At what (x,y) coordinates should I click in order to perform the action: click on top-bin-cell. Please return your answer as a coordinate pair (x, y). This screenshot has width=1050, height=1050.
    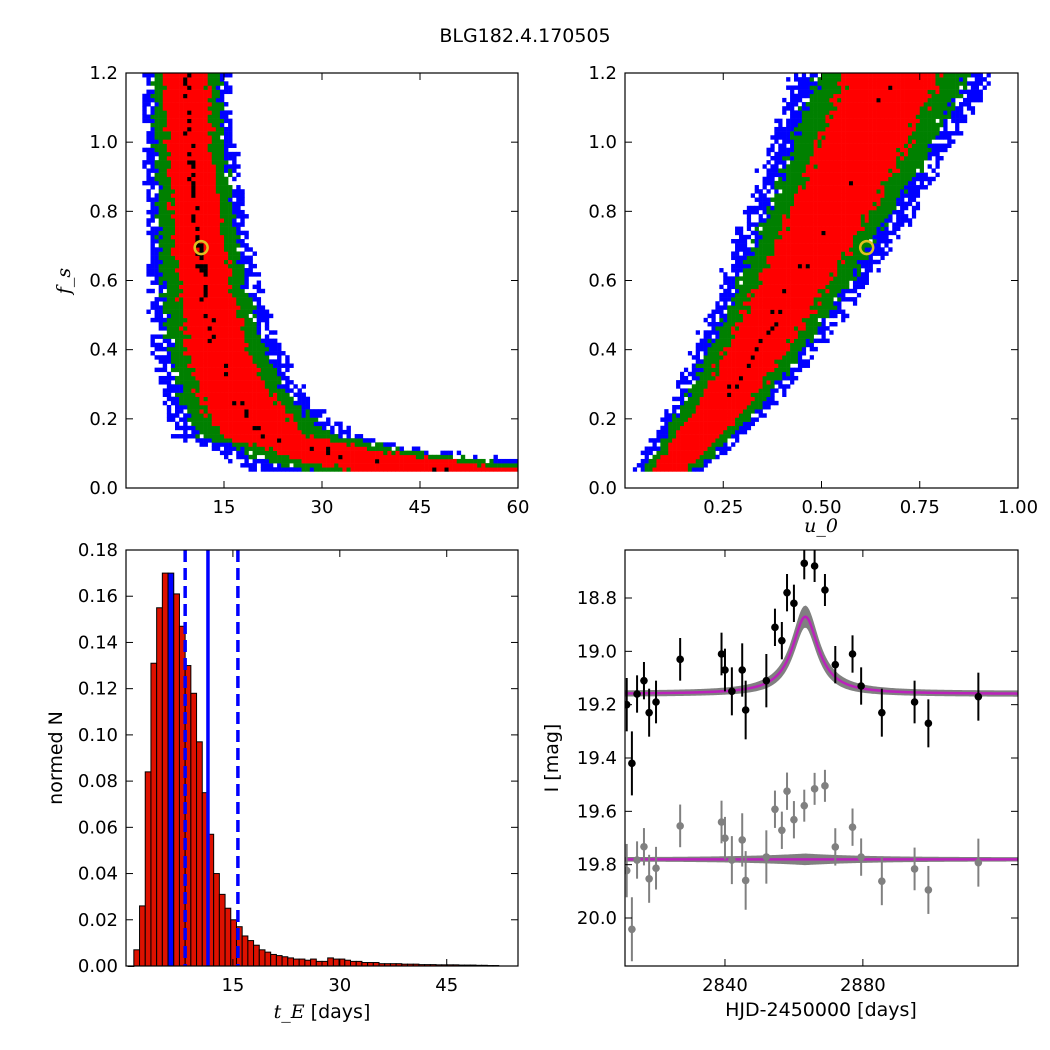
    Looking at the image, I should click on (189, 129).